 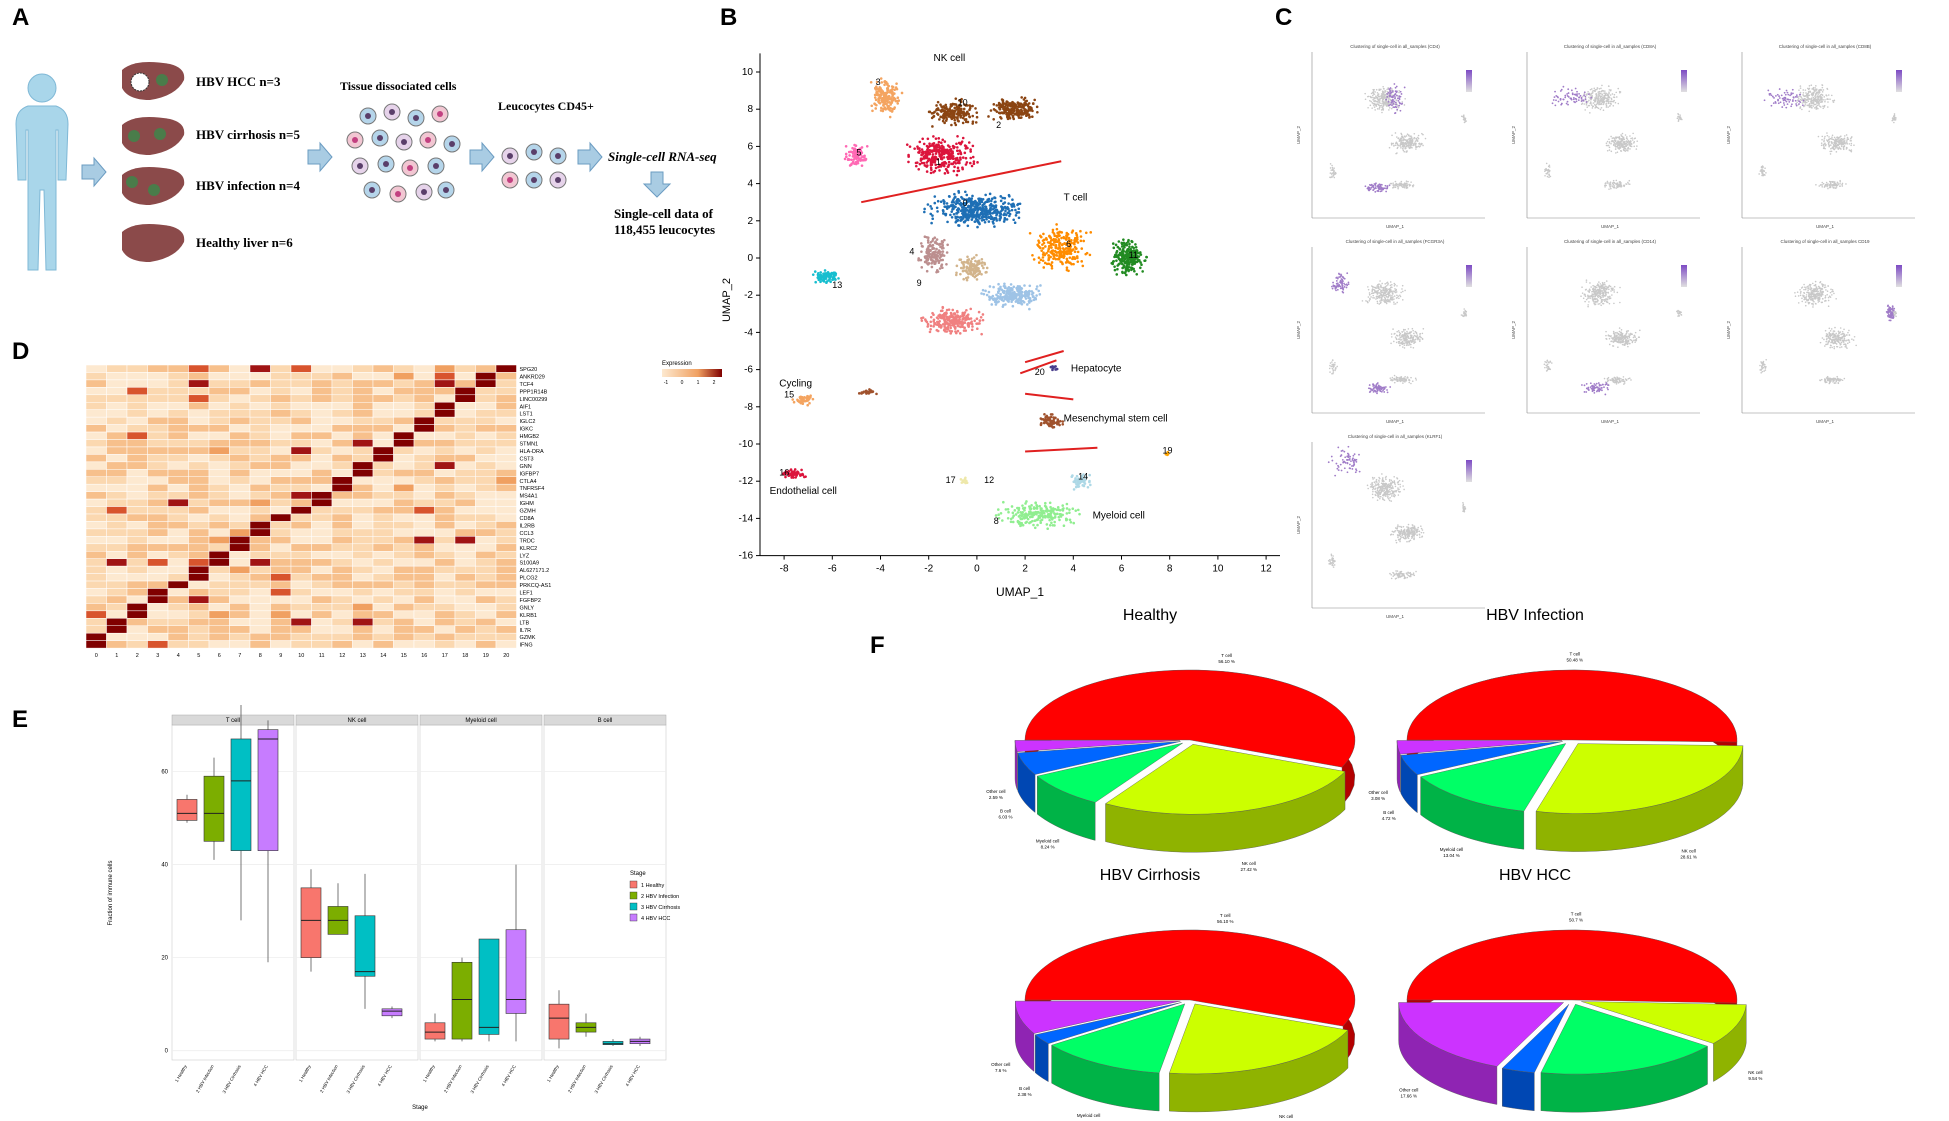 I want to click on cluster-number-label: 0, so click(x=964, y=203).